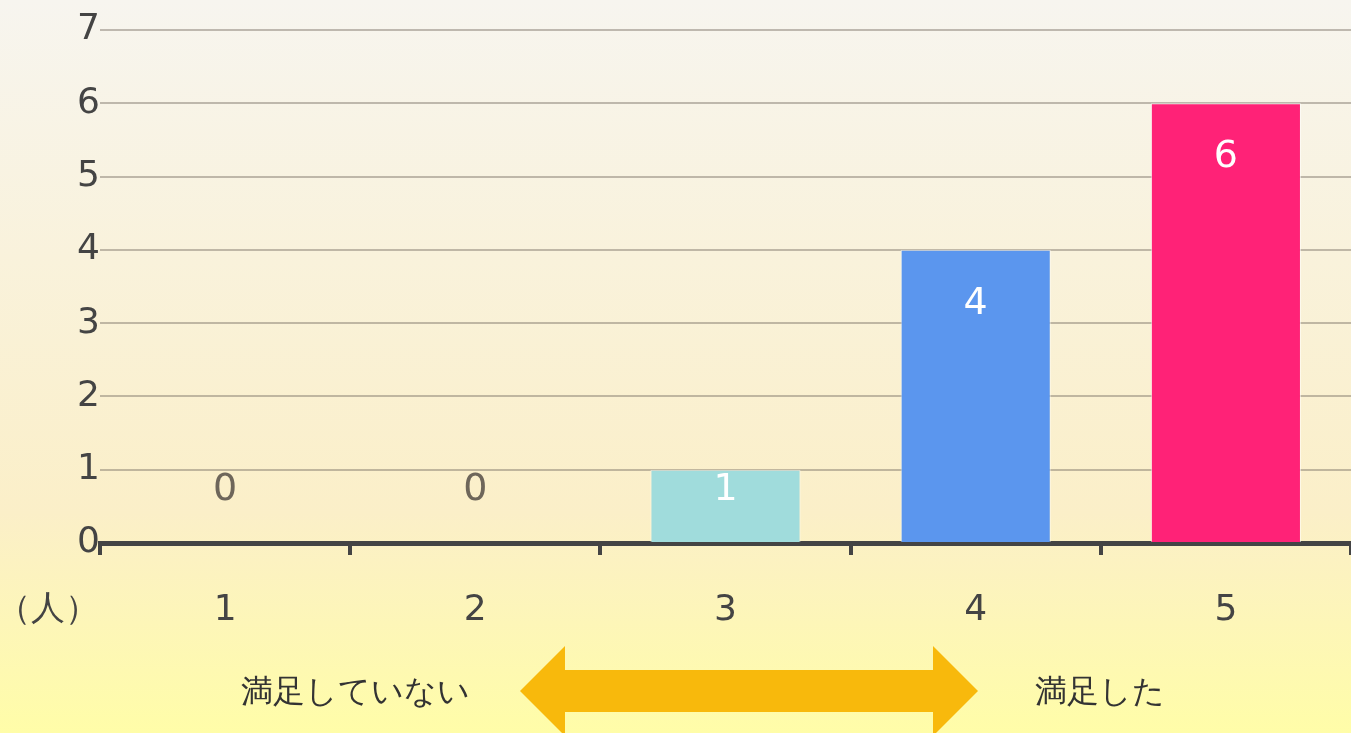 The height and width of the screenshot is (733, 1351). What do you see at coordinates (225, 607) in the screenshot?
I see `x-tick-label: 1` at bounding box center [225, 607].